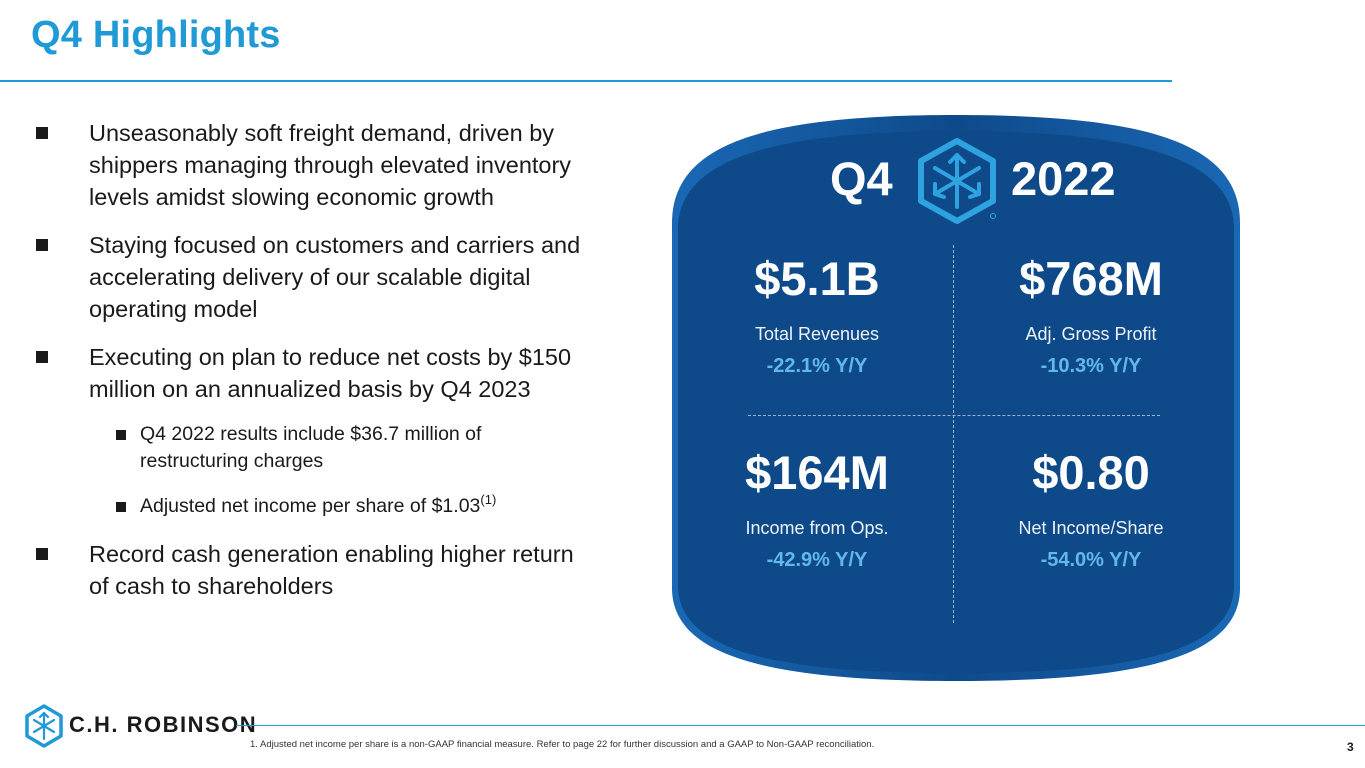  Describe the element at coordinates (817, 472) in the screenshot. I see `metric-value: $164M` at that location.